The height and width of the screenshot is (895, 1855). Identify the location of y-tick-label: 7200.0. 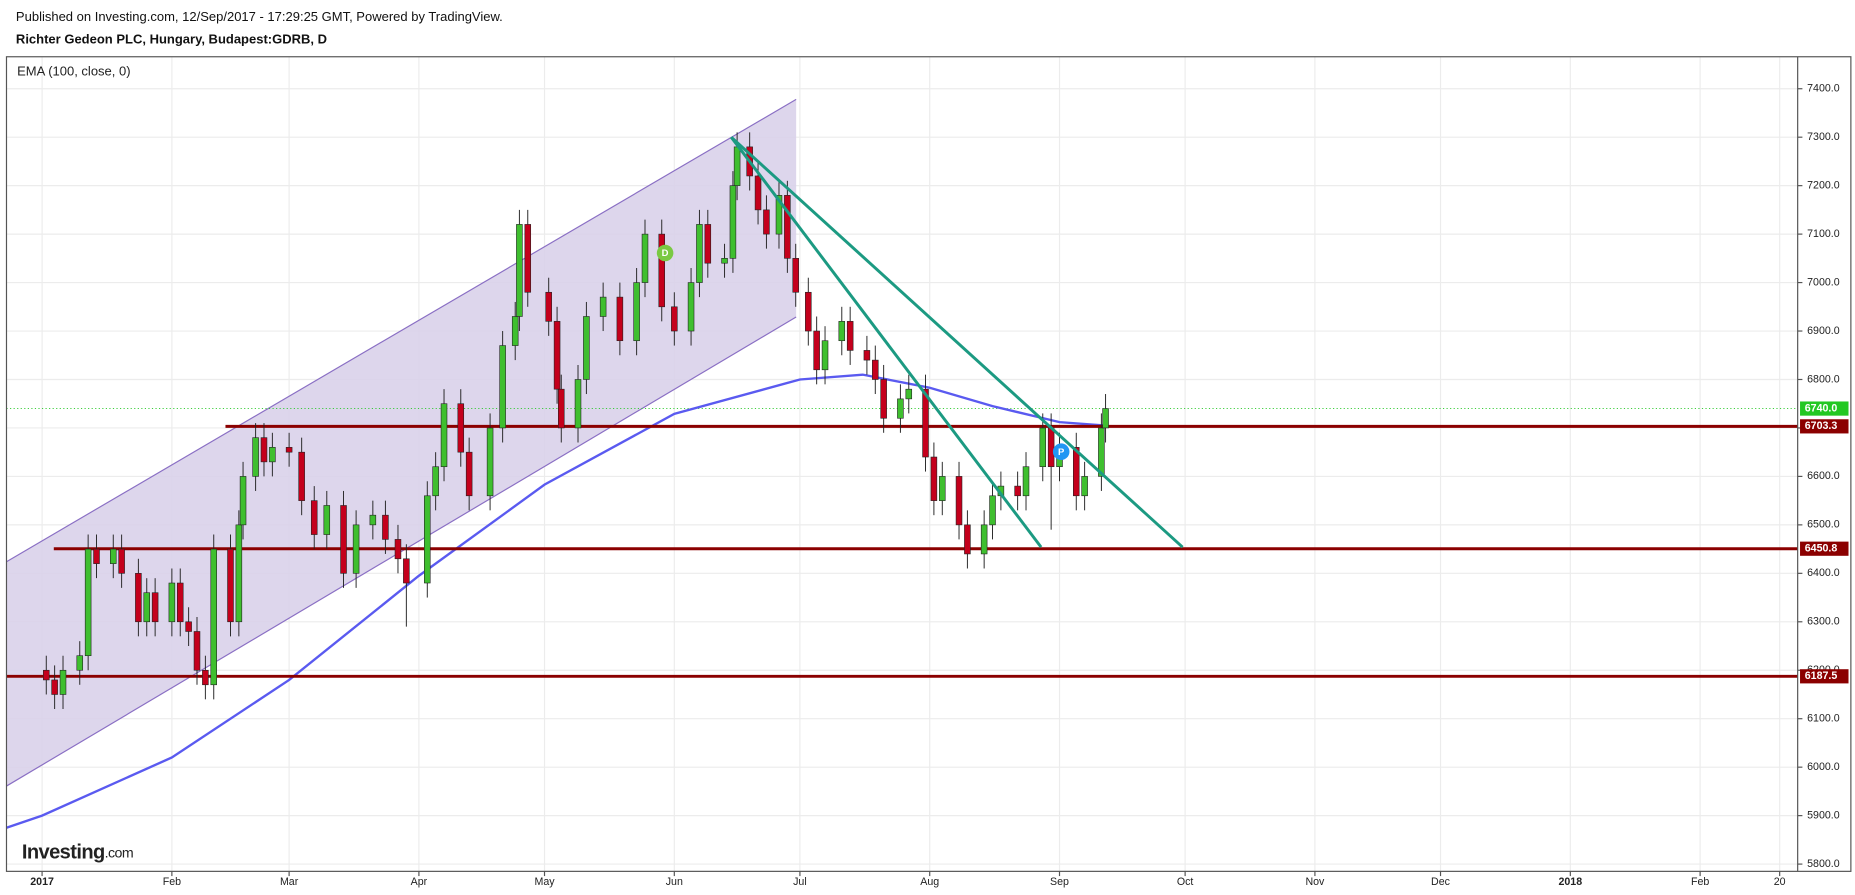
(1823, 185).